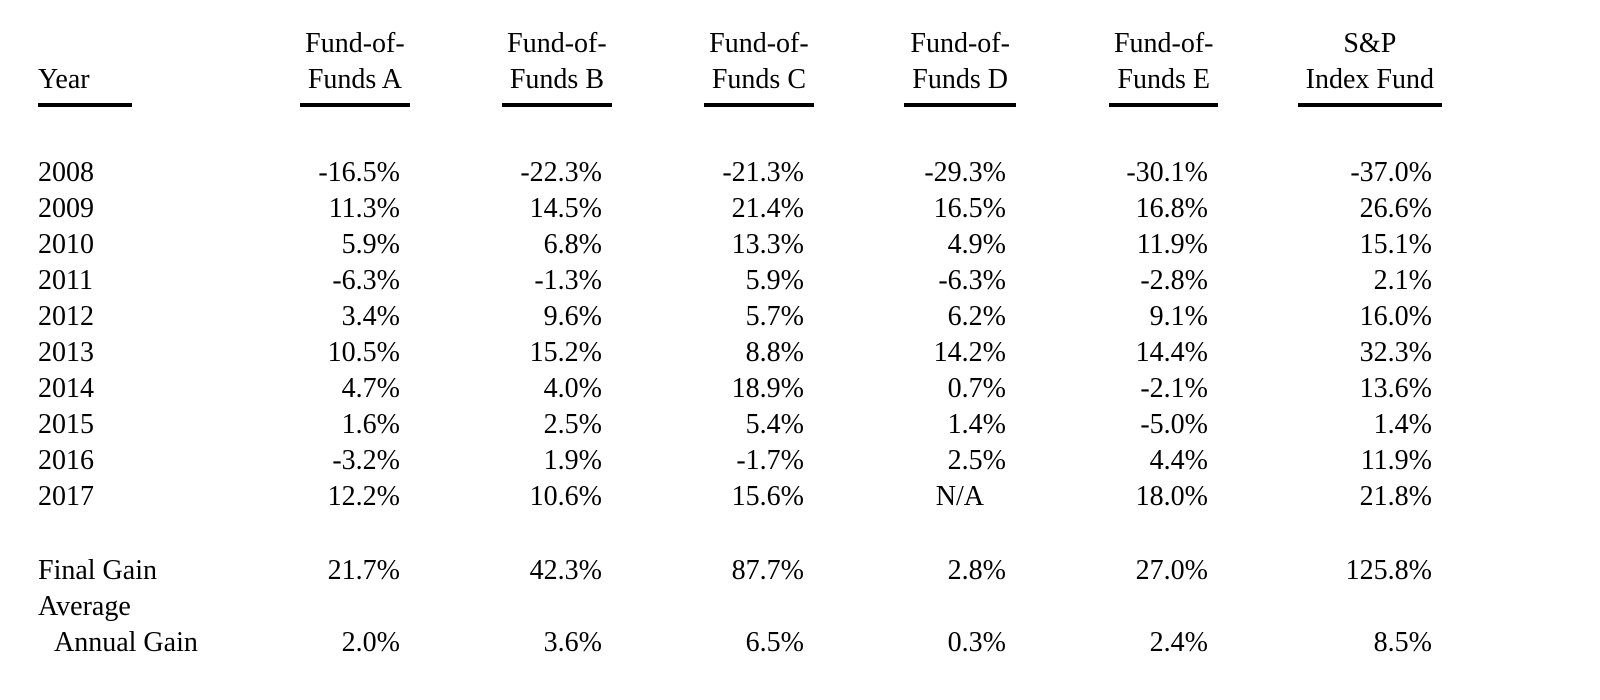 This screenshot has height=700, width=1600. What do you see at coordinates (126, 642) in the screenshot?
I see `summary-label: Annual Gain` at bounding box center [126, 642].